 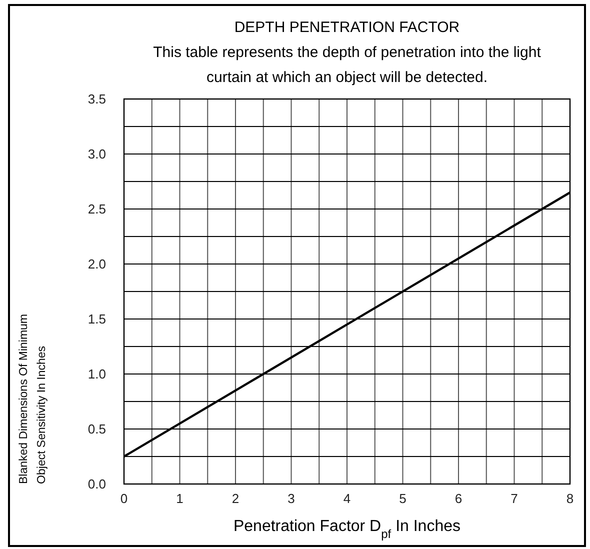 I want to click on x-tick-label: 0, so click(x=124, y=498).